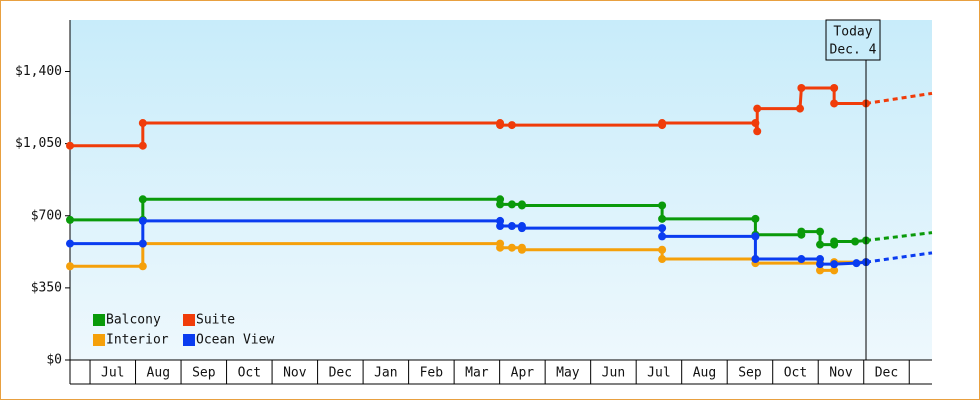 The height and width of the screenshot is (400, 980). I want to click on x-tick-label: Jun, so click(613, 373).